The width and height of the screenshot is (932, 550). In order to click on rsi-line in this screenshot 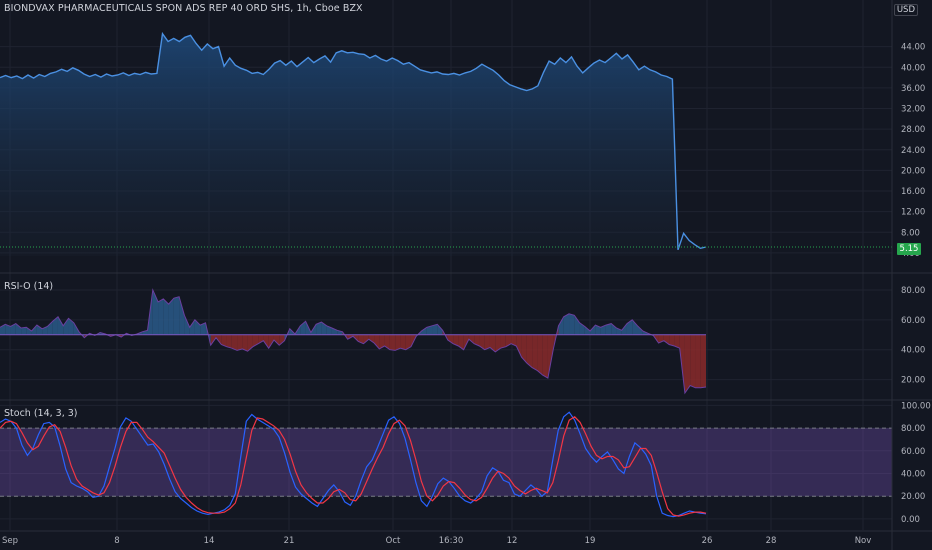, I will do `click(353, 341)`.